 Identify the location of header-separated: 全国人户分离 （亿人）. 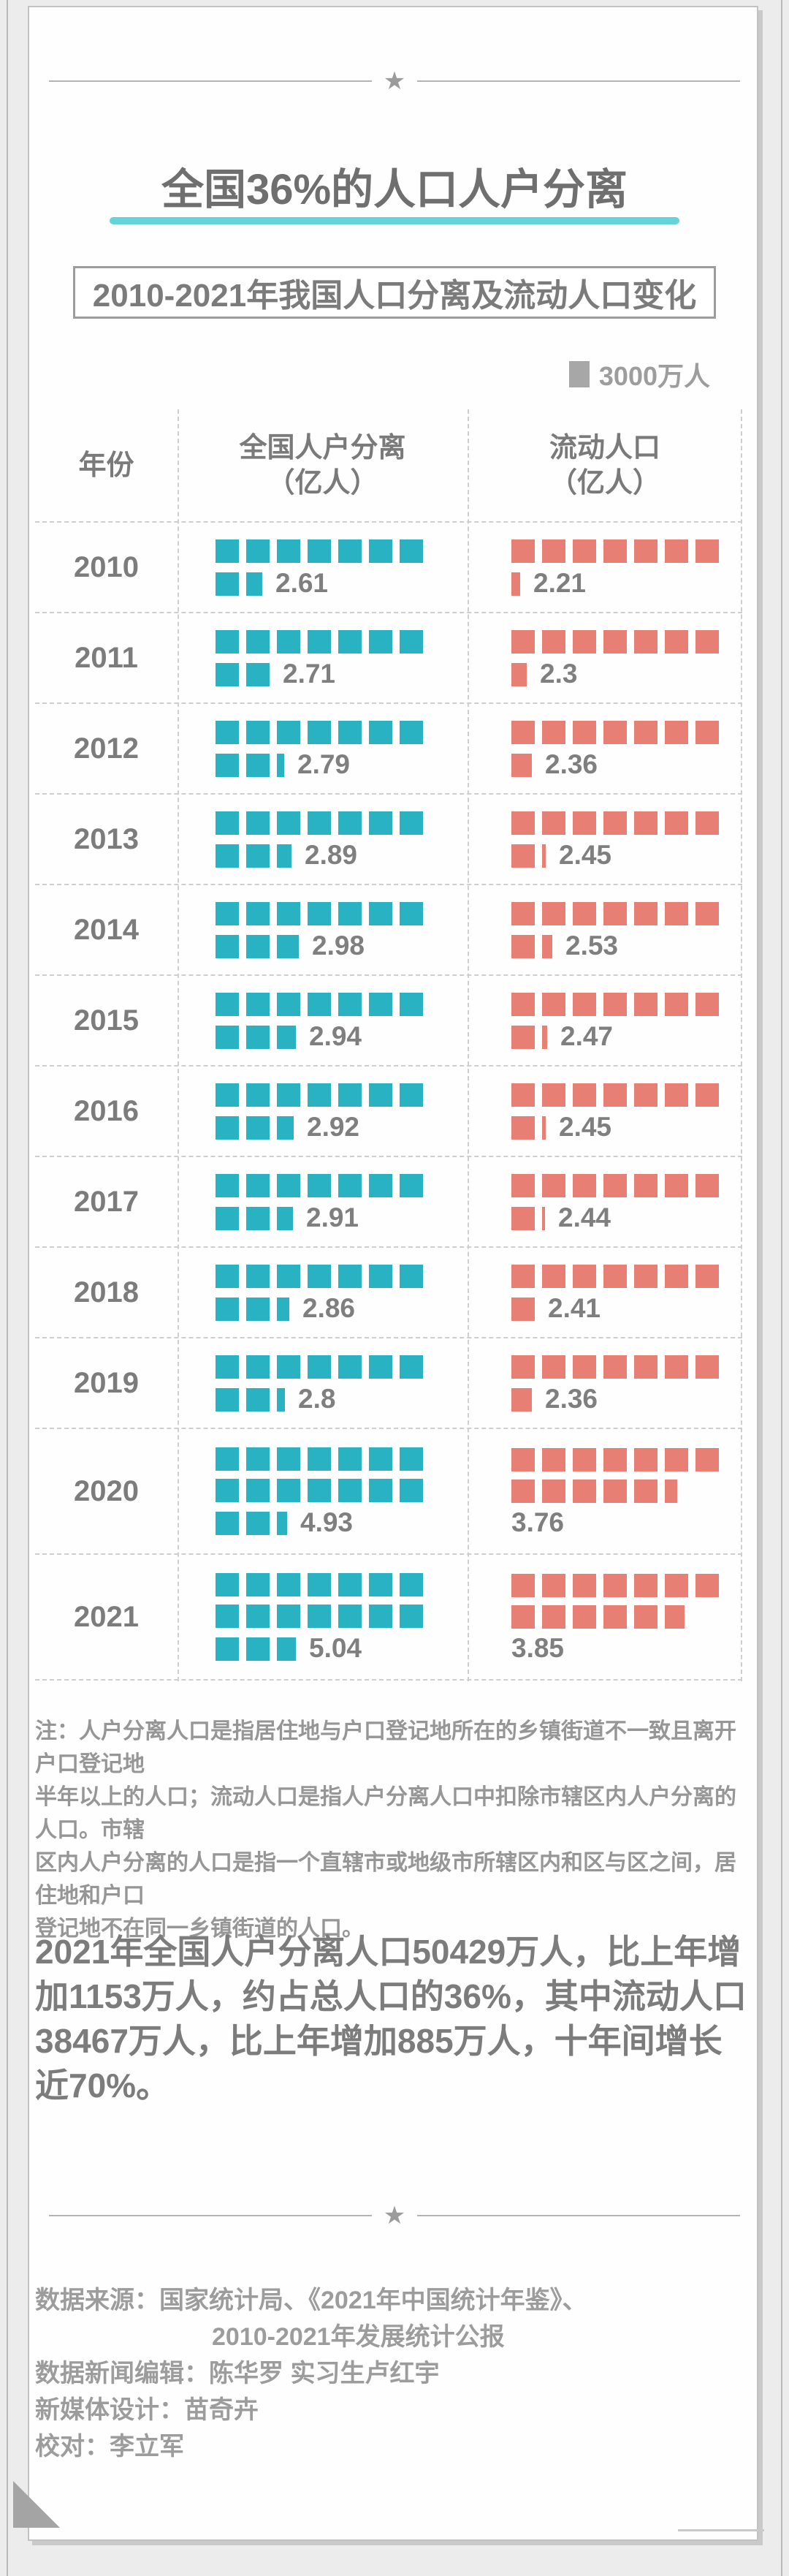
(322, 465).